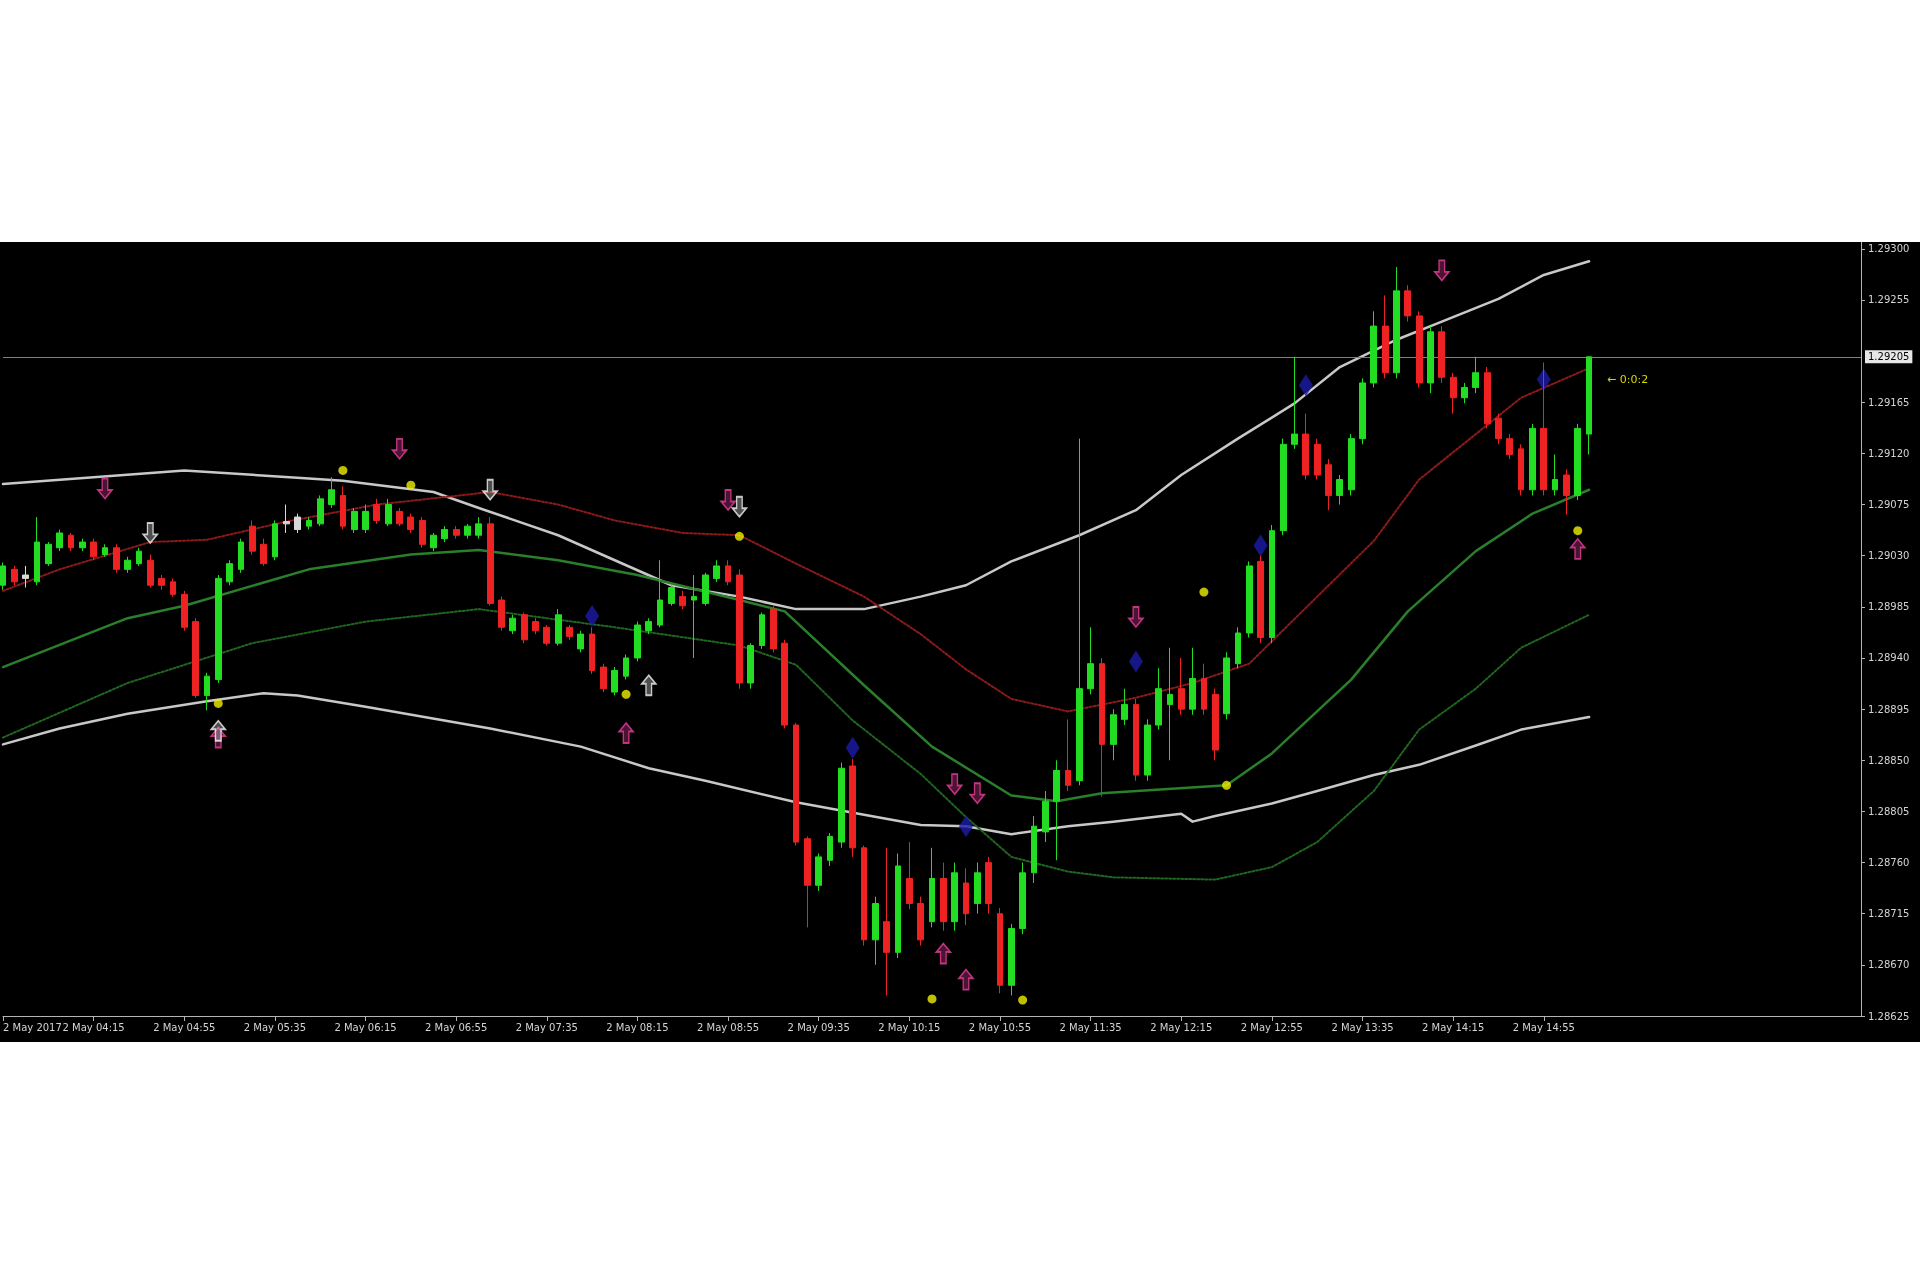 Image resolution: width=1920 pixels, height=1280 pixels. What do you see at coordinates (1362, 1027) in the screenshot?
I see `x-tick-label: 2 May 13:35` at bounding box center [1362, 1027].